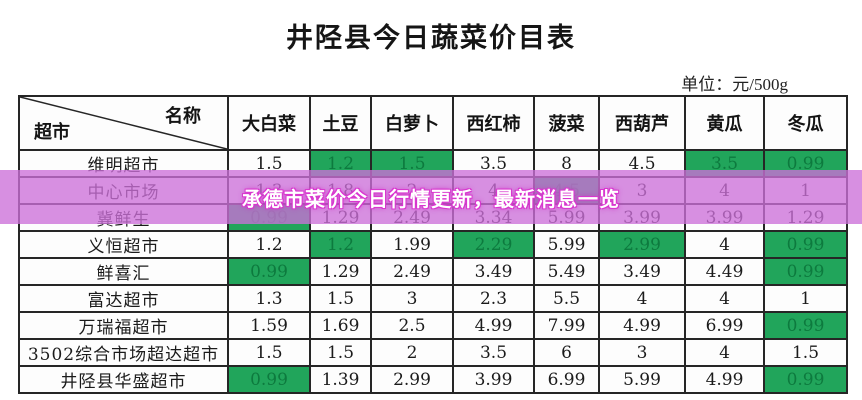 The width and height of the screenshot is (862, 400). Describe the element at coordinates (493, 352) in the screenshot. I see `price-cell: 3.5` at that location.